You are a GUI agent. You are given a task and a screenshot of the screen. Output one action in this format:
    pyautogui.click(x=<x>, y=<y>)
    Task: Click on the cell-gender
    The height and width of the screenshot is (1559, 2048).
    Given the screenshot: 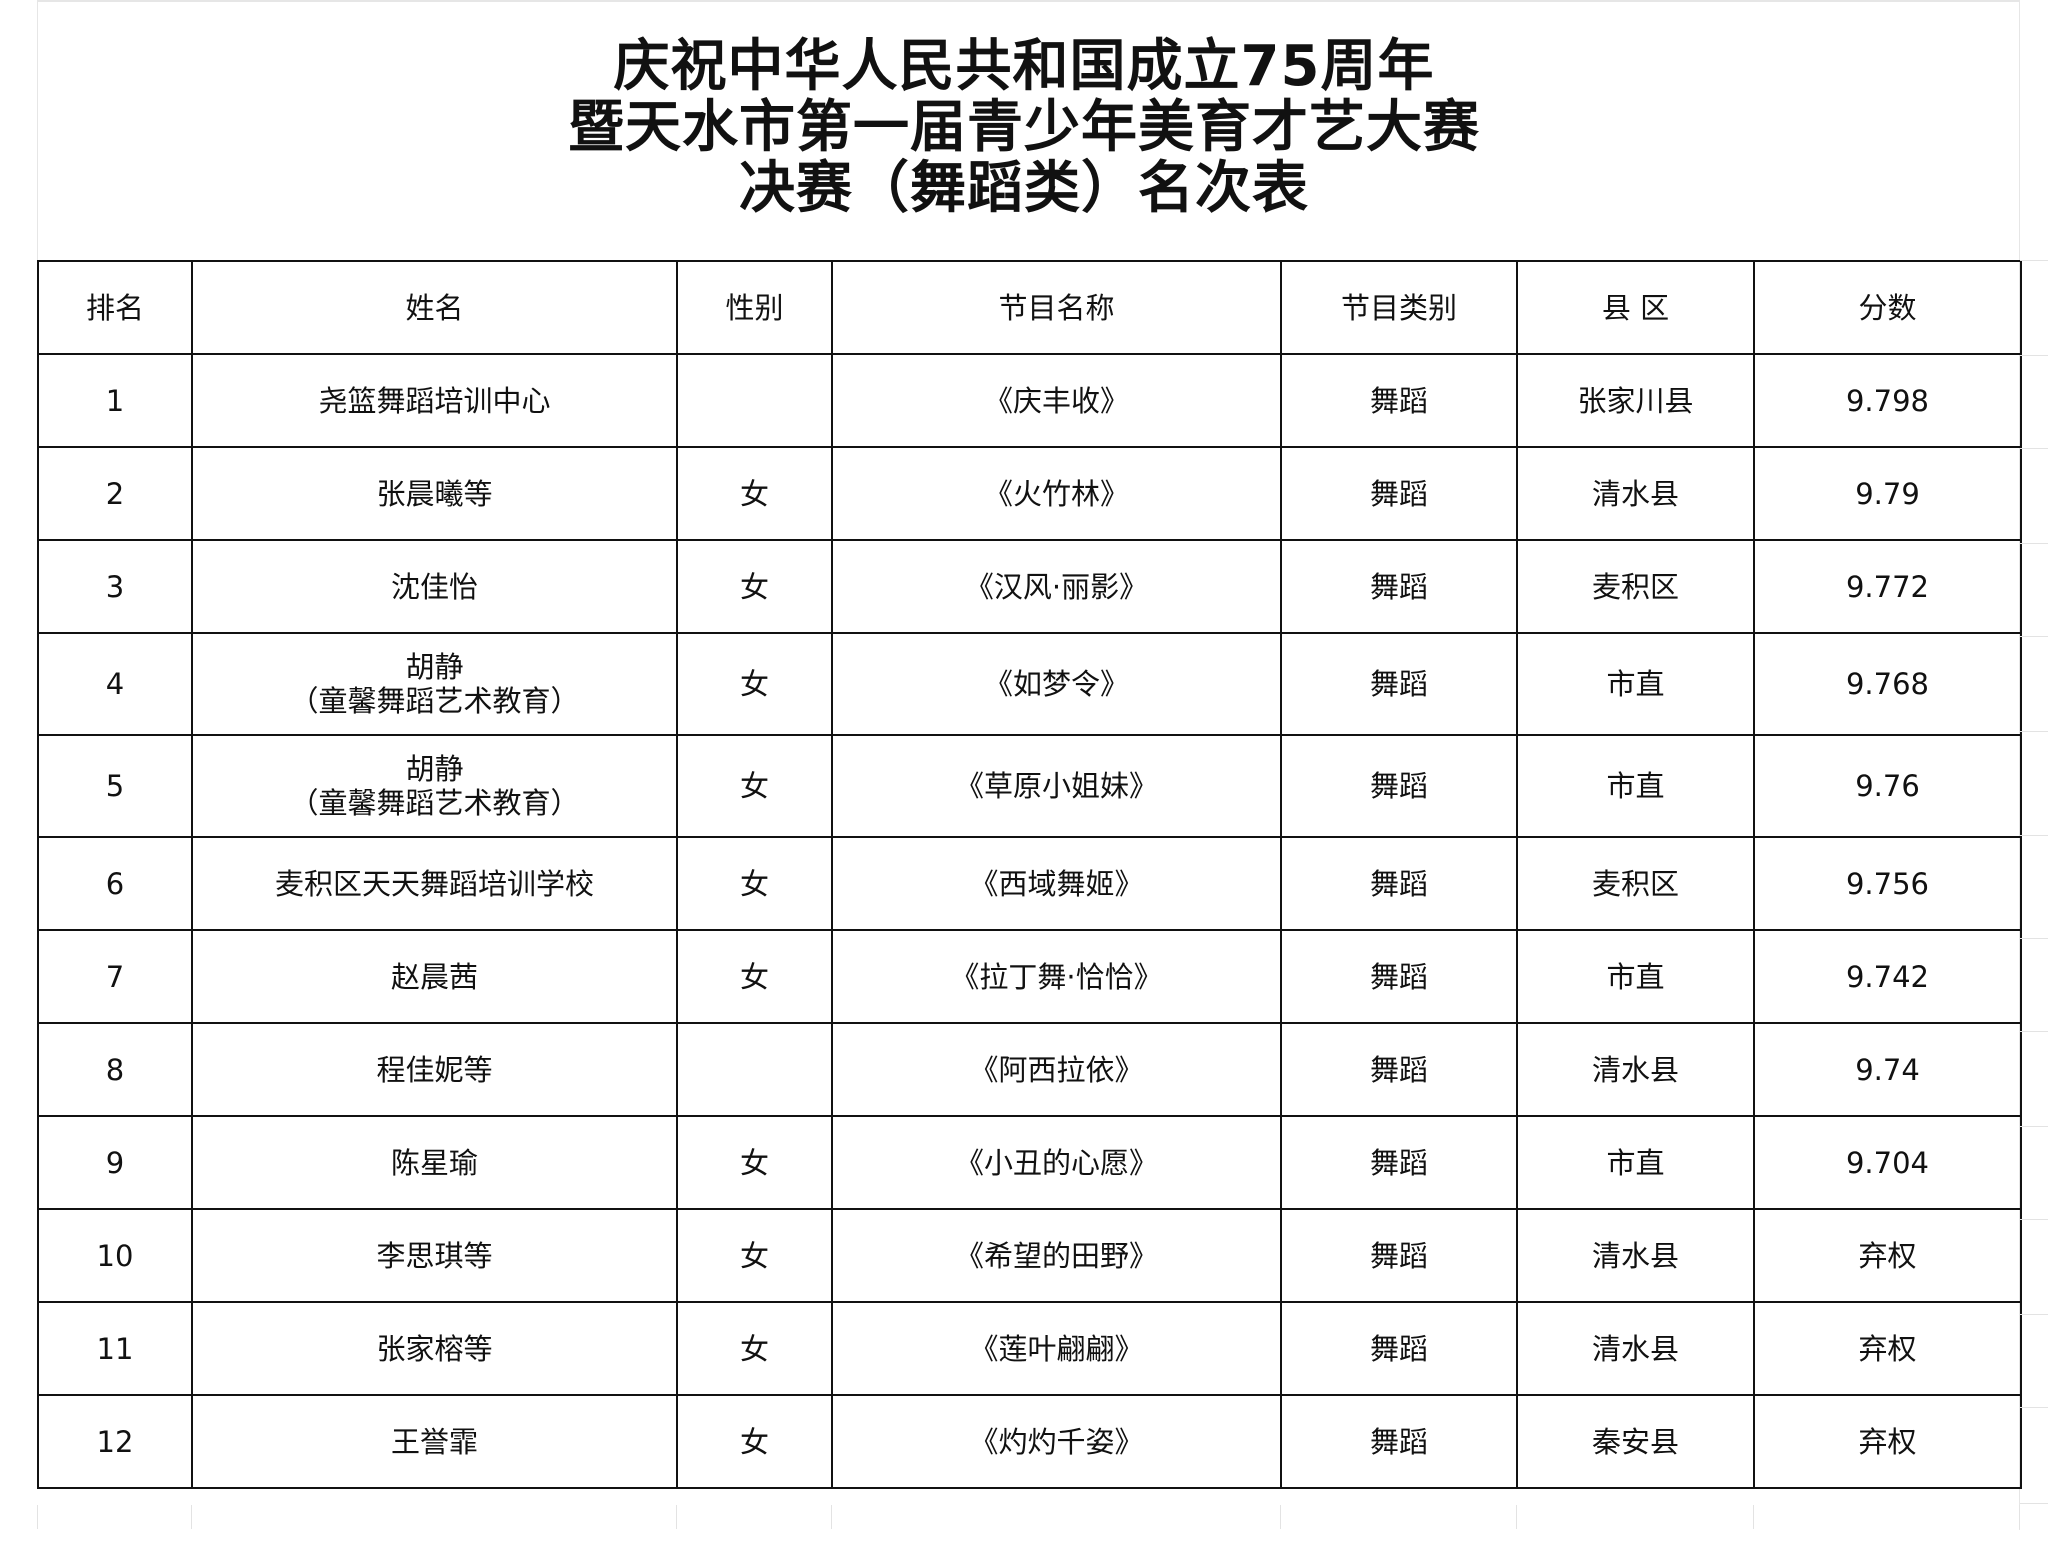 What is the action you would take?
    pyautogui.click(x=754, y=400)
    